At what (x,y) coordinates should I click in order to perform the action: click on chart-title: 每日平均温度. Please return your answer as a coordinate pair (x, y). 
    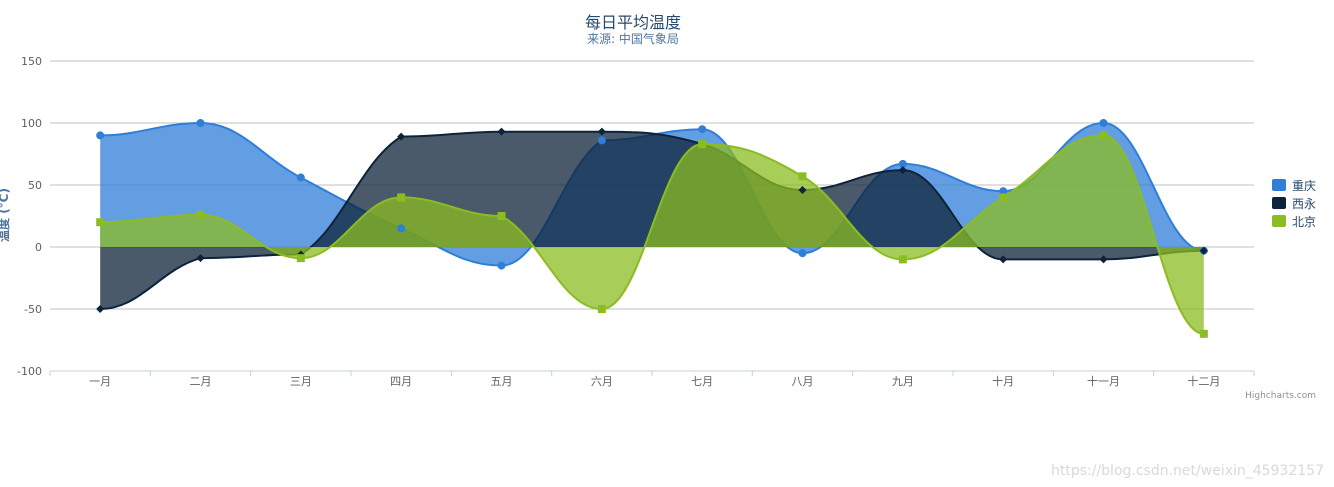
    Looking at the image, I should click on (633, 22).